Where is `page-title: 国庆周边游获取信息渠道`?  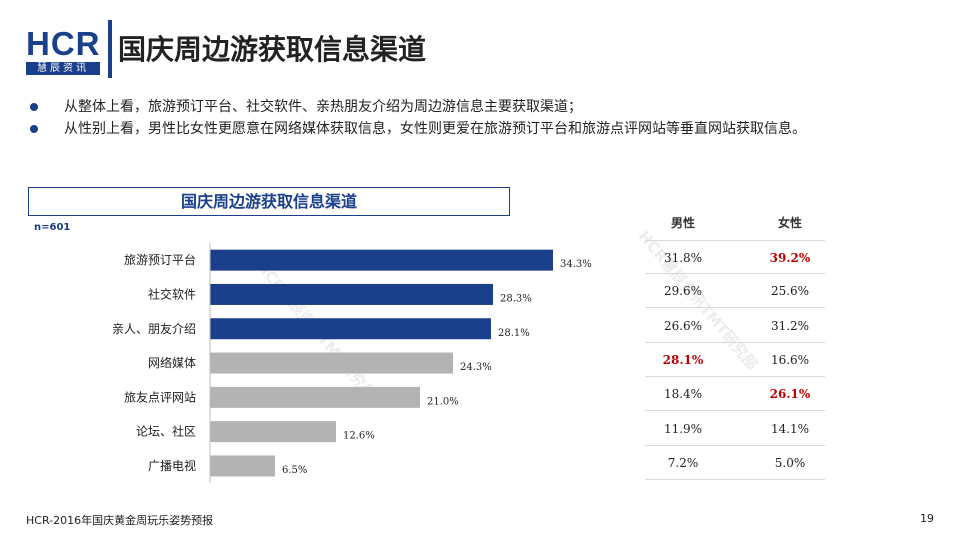
page-title: 国庆周边游获取信息渠道 is located at coordinates (272, 49).